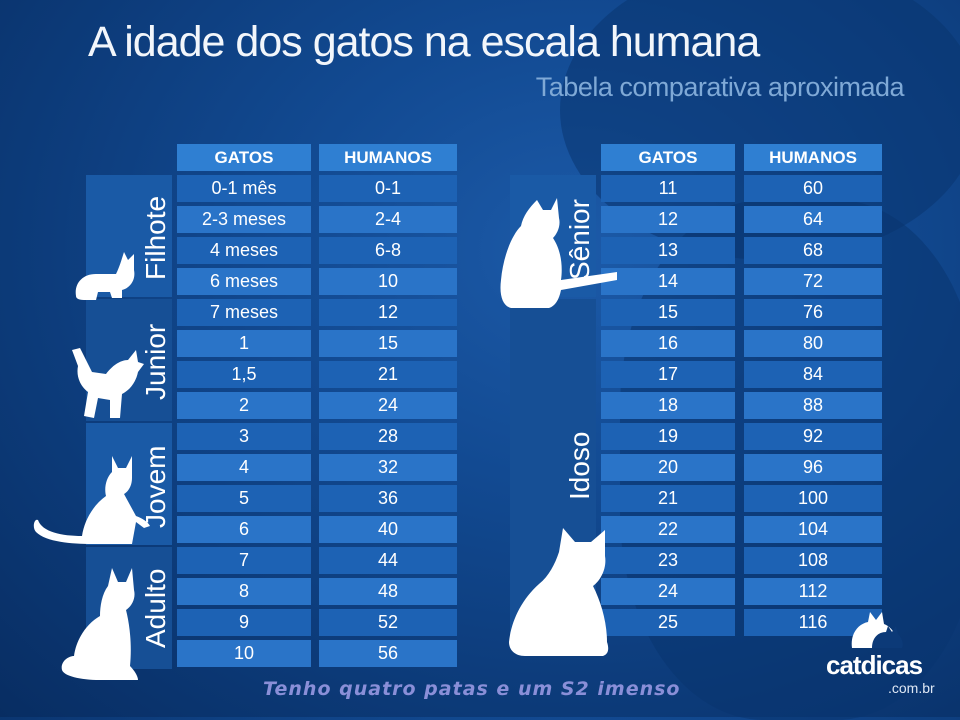 Image resolution: width=960 pixels, height=720 pixels. What do you see at coordinates (388, 653) in the screenshot?
I see `left-human-age-cell: 56` at bounding box center [388, 653].